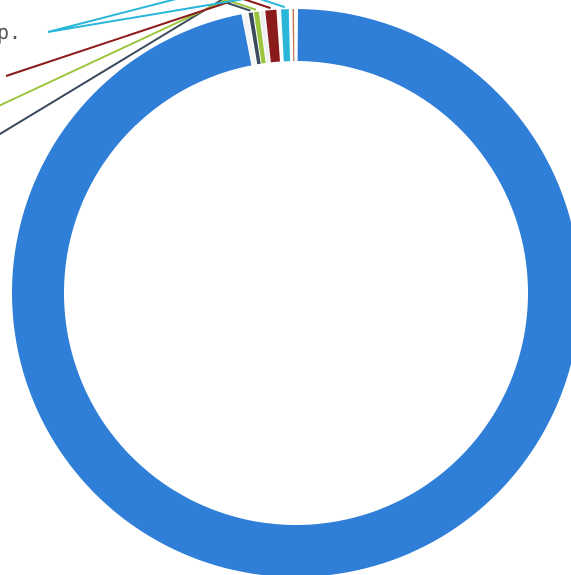 Image resolution: width=571 pixels, height=575 pixels. I want to click on slice-label-7: p., so click(10, 32).